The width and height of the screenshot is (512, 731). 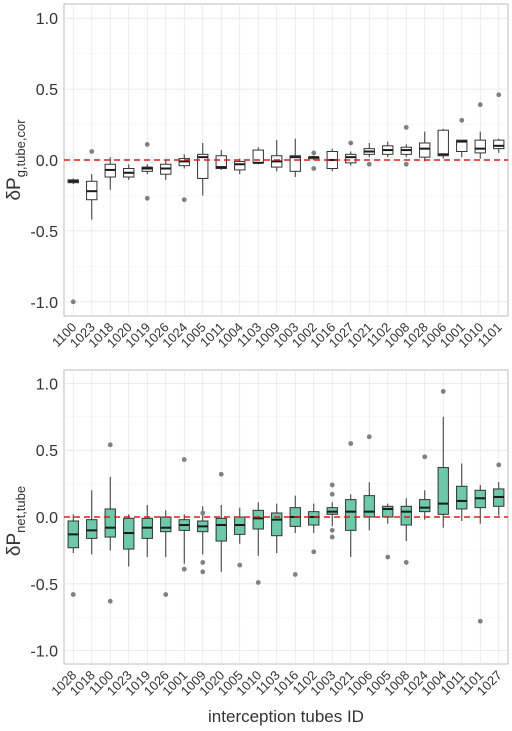 I want to click on y-axis-label-subscript: g,tube,cor, so click(x=20, y=148).